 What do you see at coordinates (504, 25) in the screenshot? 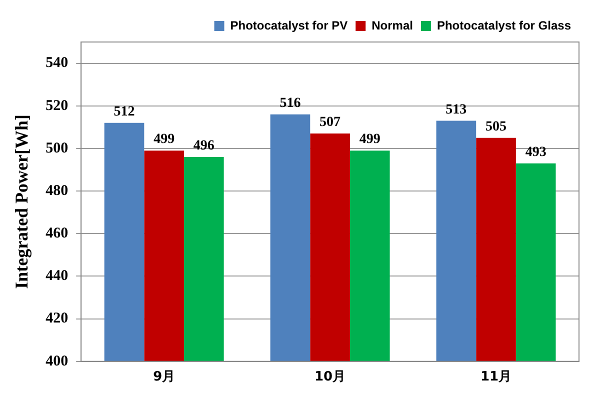
I see `legend-label: Photocatalyst for Glass` at bounding box center [504, 25].